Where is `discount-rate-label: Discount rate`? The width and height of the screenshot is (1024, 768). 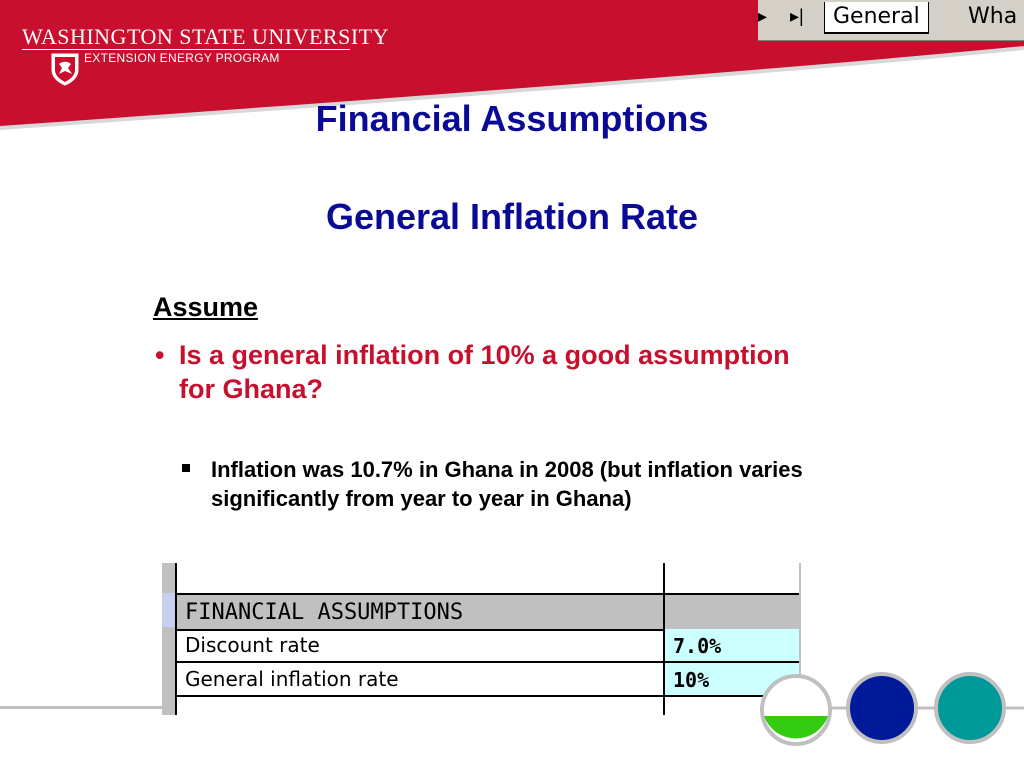
discount-rate-label: Discount rate is located at coordinates (252, 645).